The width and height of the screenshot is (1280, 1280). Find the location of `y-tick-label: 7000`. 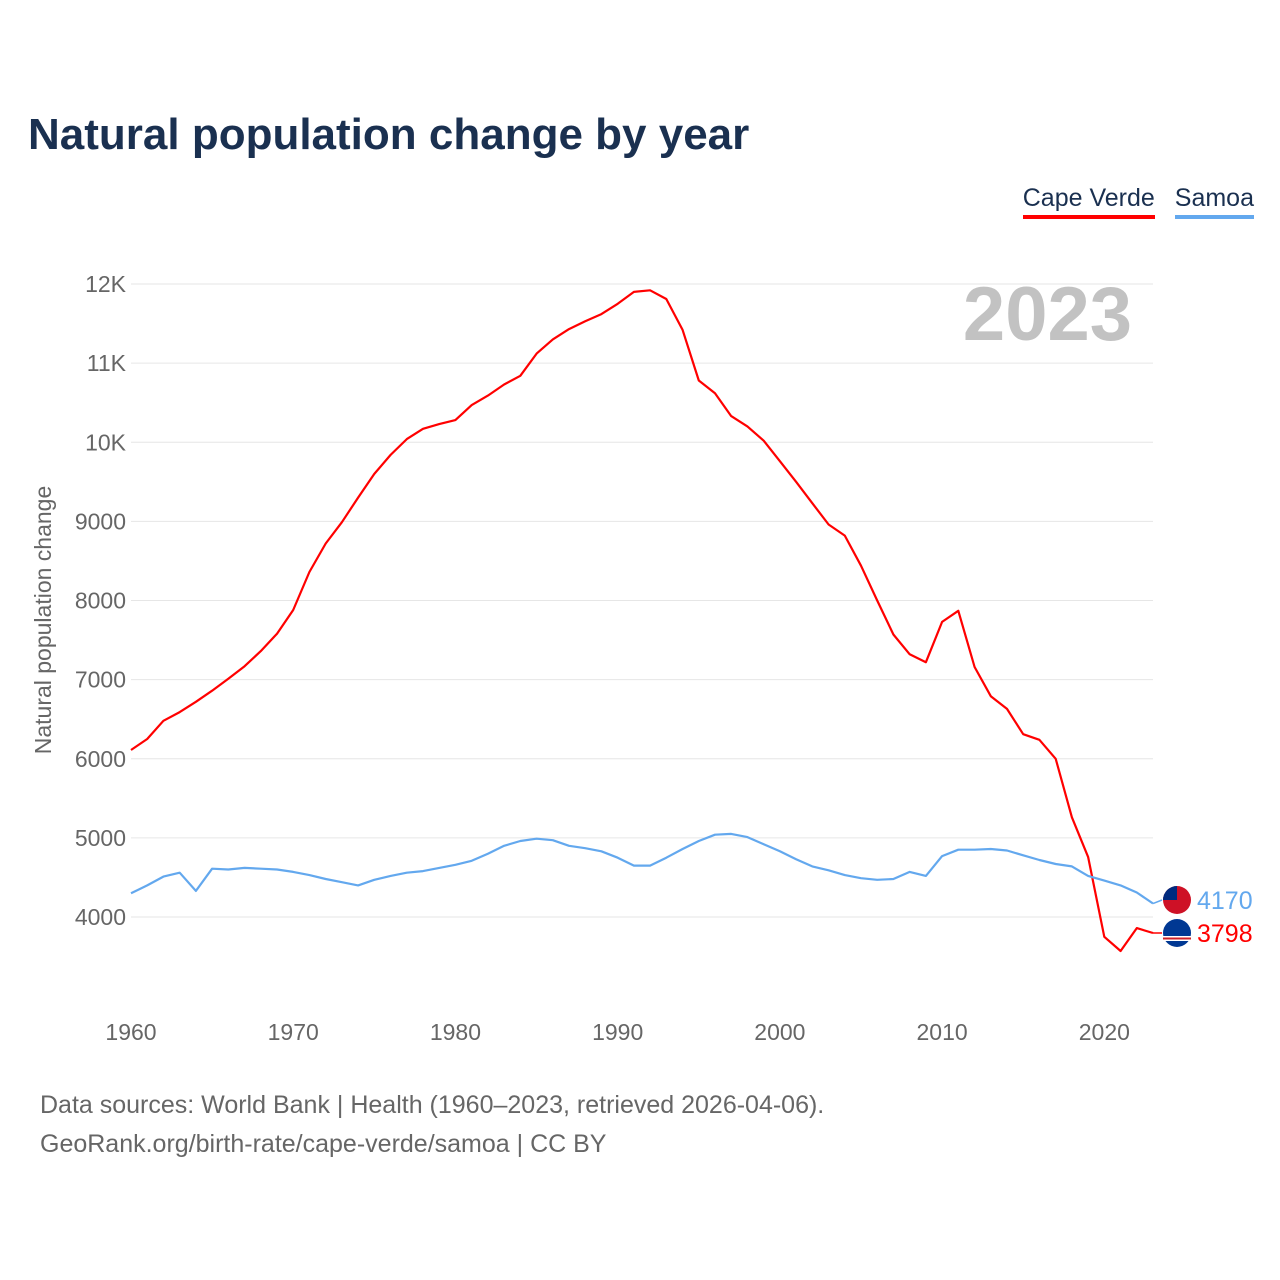

y-tick-label: 7000 is located at coordinates (100, 680).